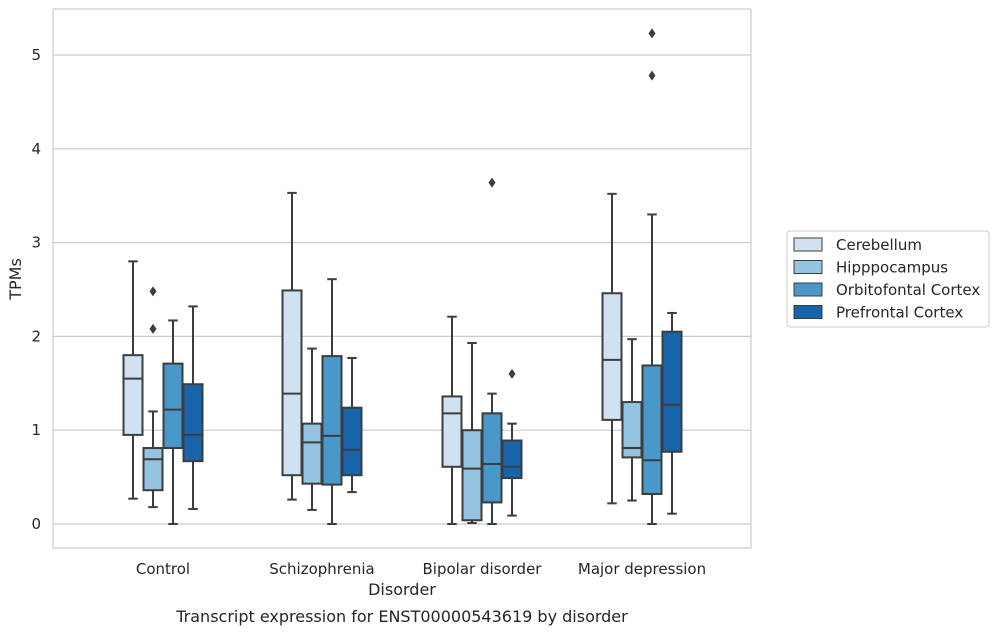 This screenshot has width=999, height=634. What do you see at coordinates (36, 149) in the screenshot?
I see `y-tick-label: 4` at bounding box center [36, 149].